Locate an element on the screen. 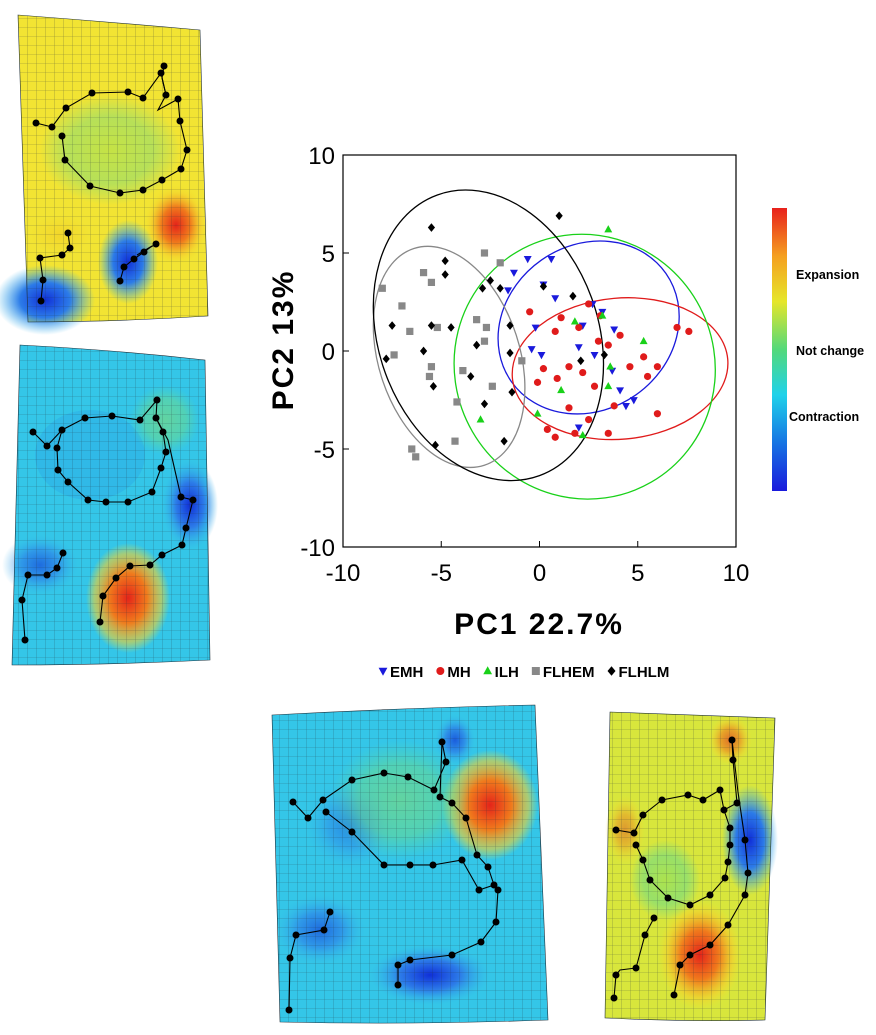  legend: EMH MH ILH FLHEM FLHLM is located at coordinates (524, 672).